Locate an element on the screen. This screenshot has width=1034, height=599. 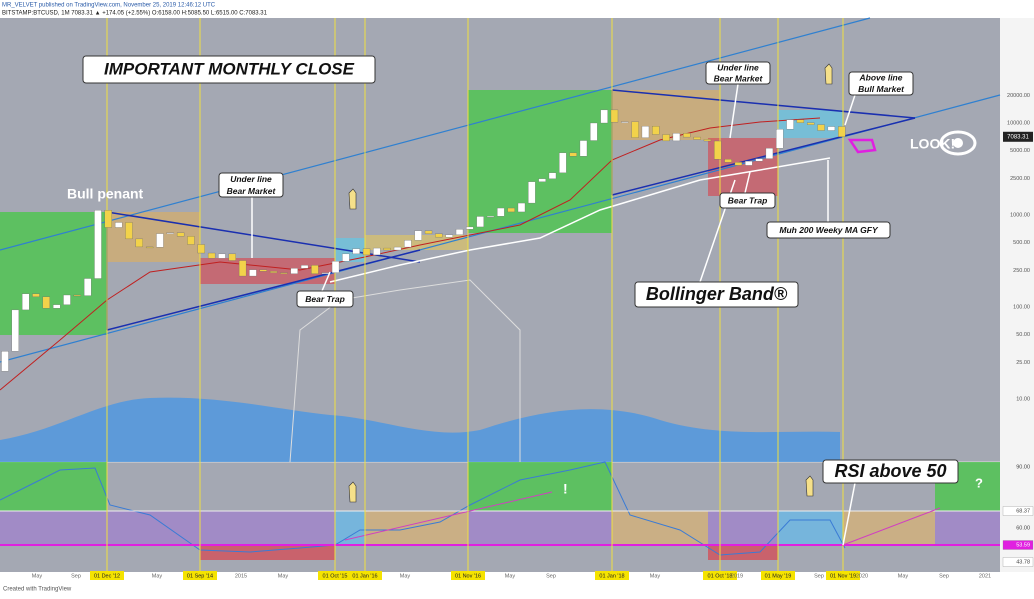
annotation: Bull Market is located at coordinates (881, 89).